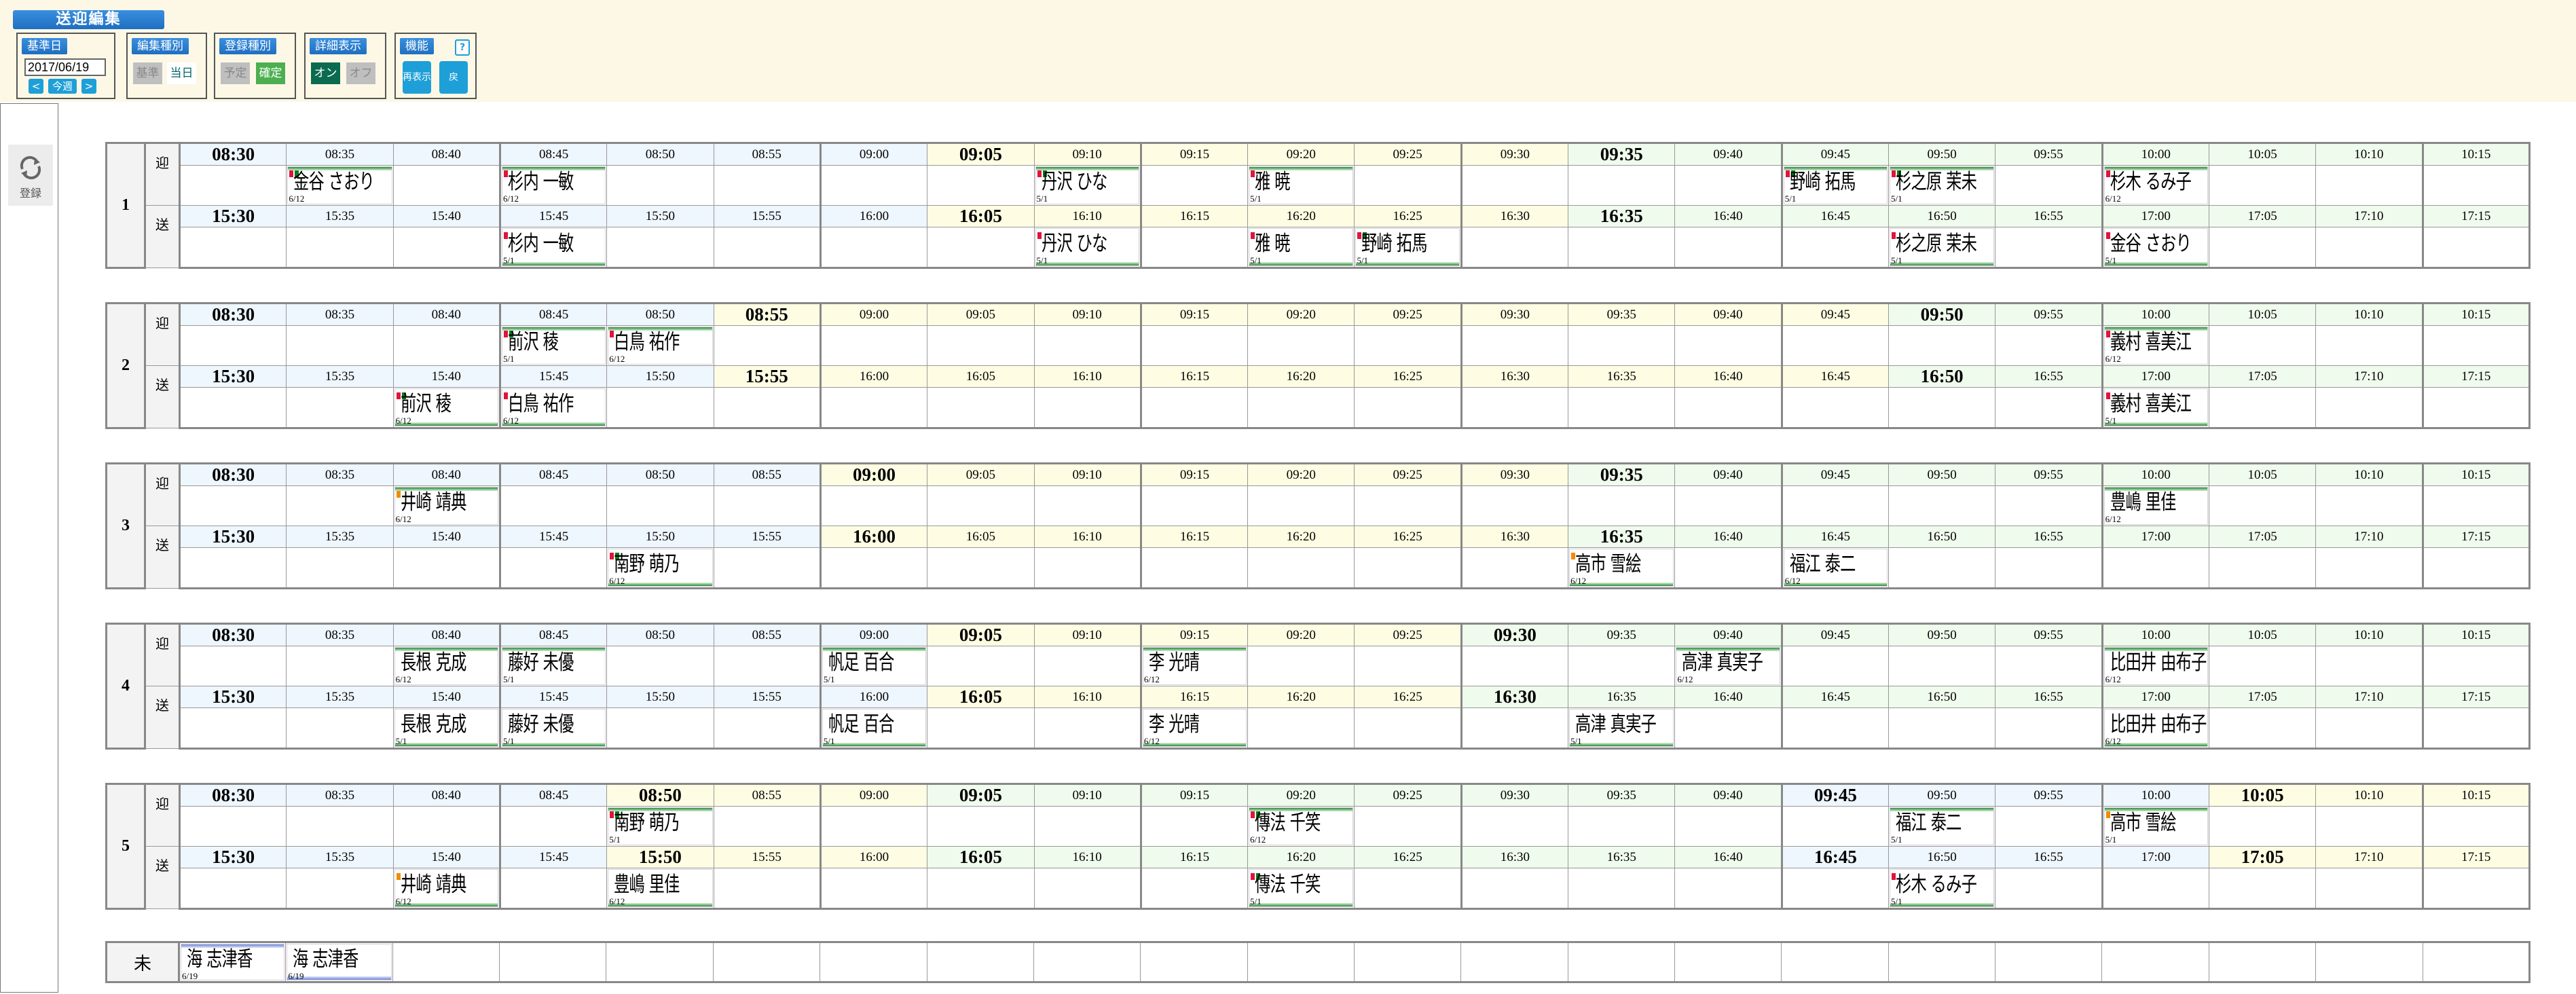 This screenshot has width=2576, height=994. I want to click on time-slot-cell: 福江 泰二 6/12, so click(1835, 568).